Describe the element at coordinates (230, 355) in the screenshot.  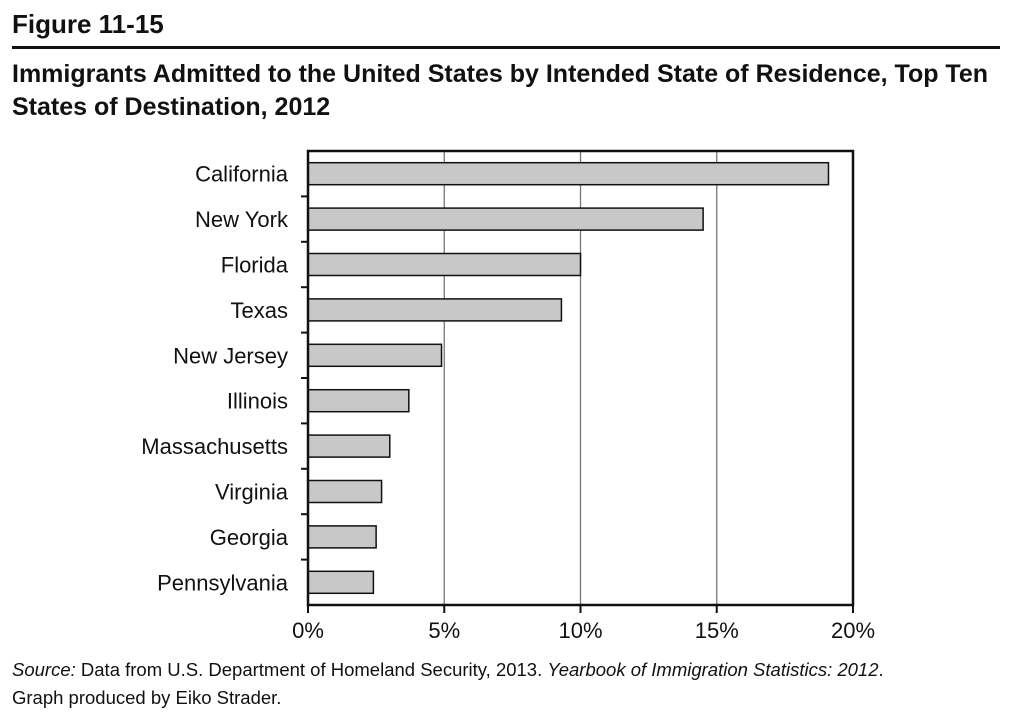
I see `category-label: New Jersey` at that location.